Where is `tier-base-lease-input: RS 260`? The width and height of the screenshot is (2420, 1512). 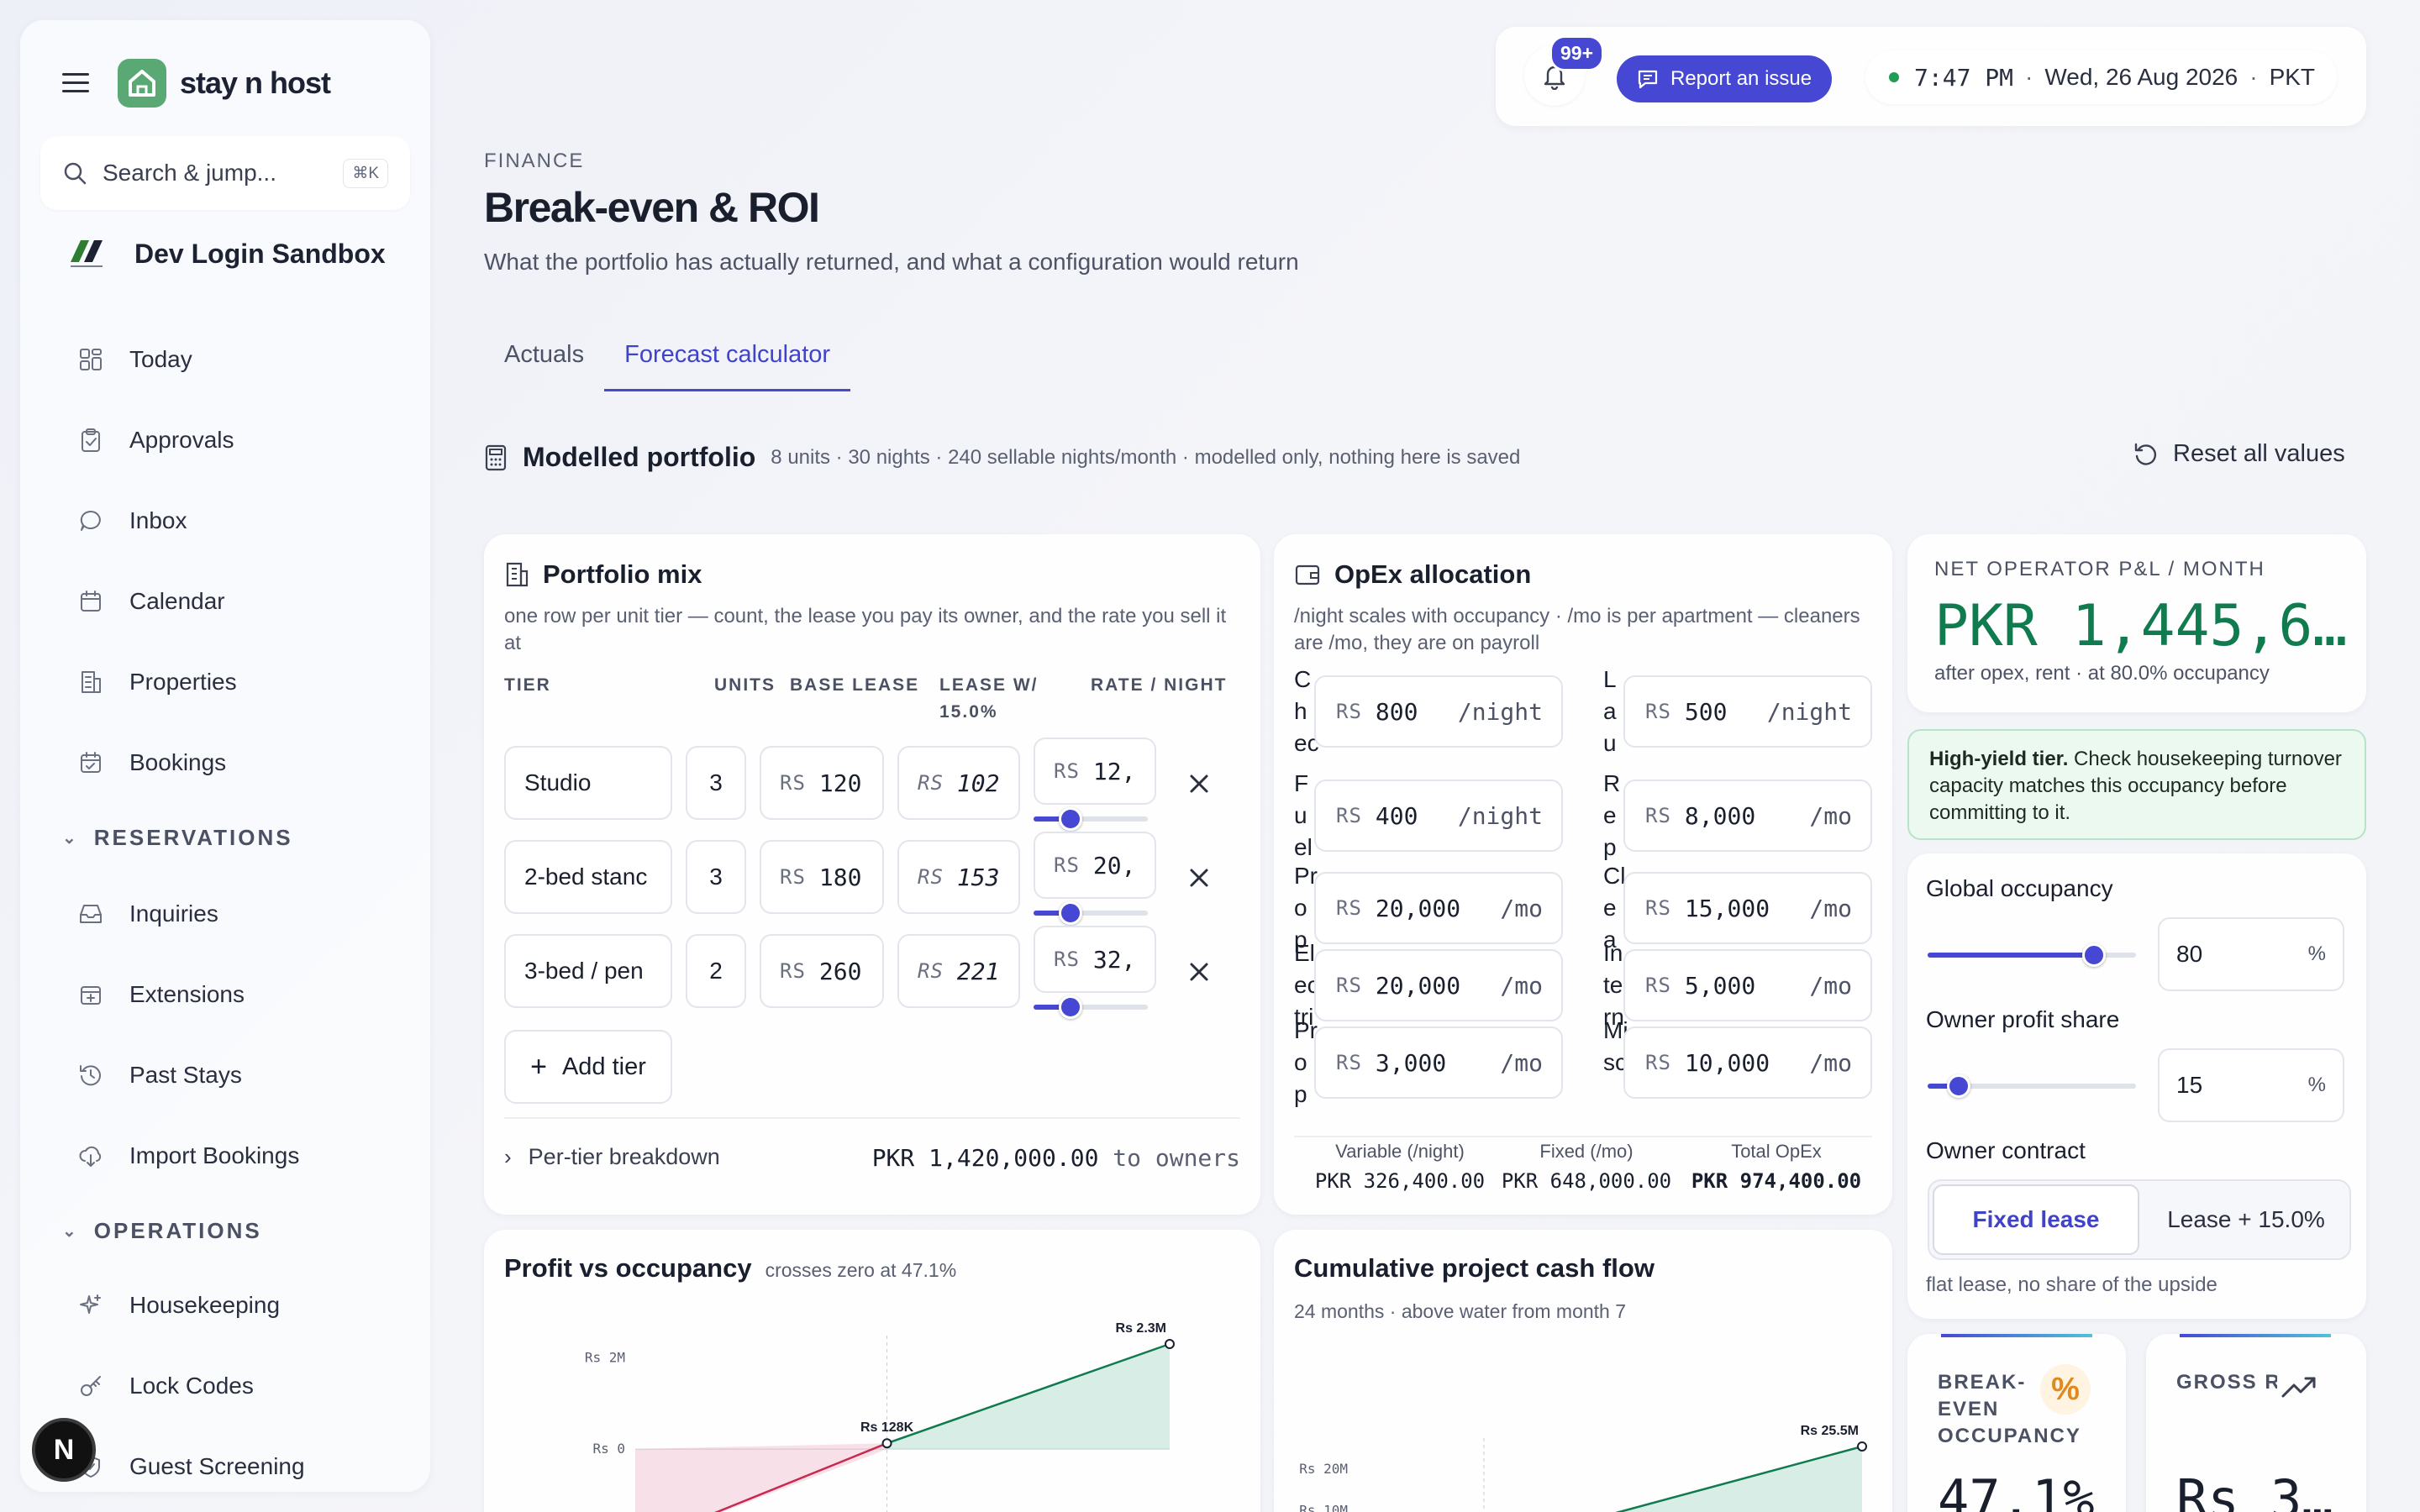
tier-base-lease-input: RS 260 is located at coordinates (822, 971).